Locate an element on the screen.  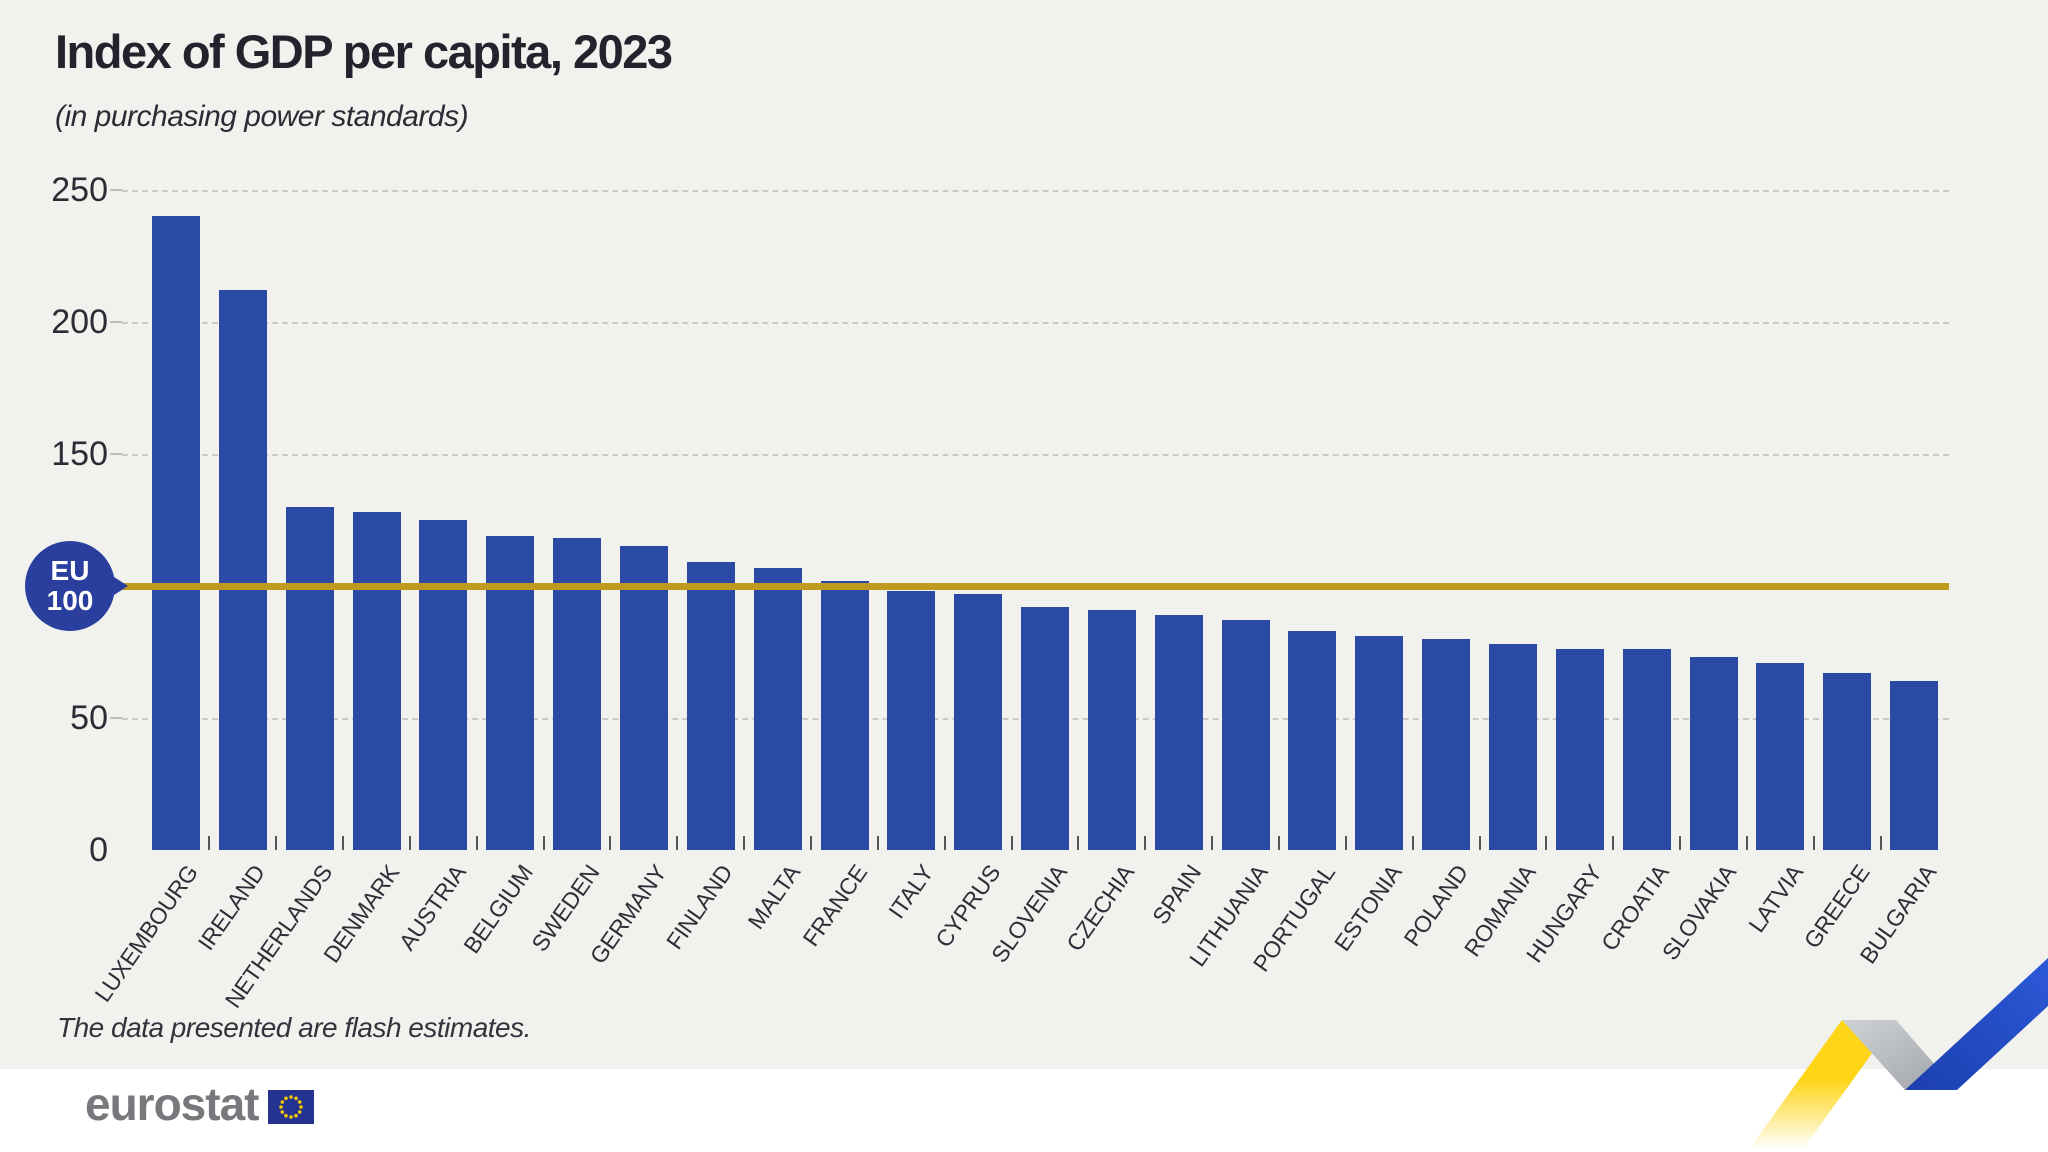
eurostat-logo: eurostat is located at coordinates (200, 1104).